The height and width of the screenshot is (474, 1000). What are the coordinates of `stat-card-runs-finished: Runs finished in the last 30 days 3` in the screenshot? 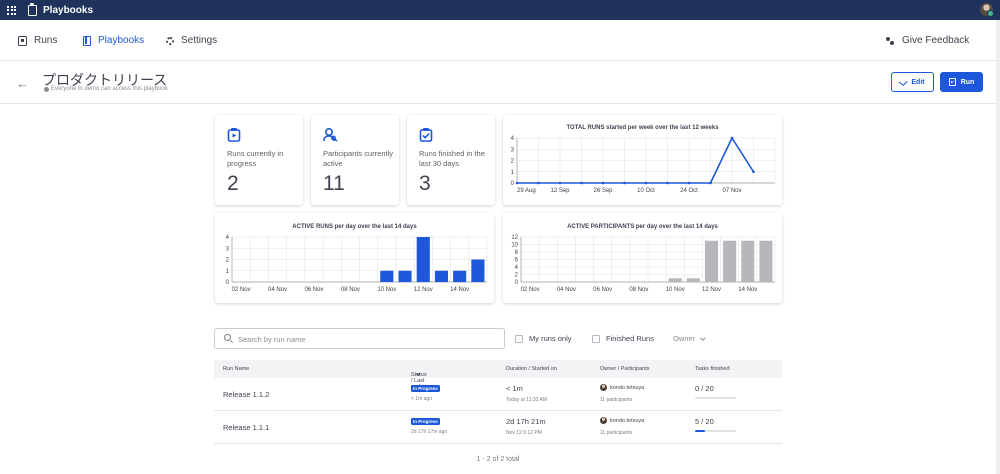 It's located at (451, 160).